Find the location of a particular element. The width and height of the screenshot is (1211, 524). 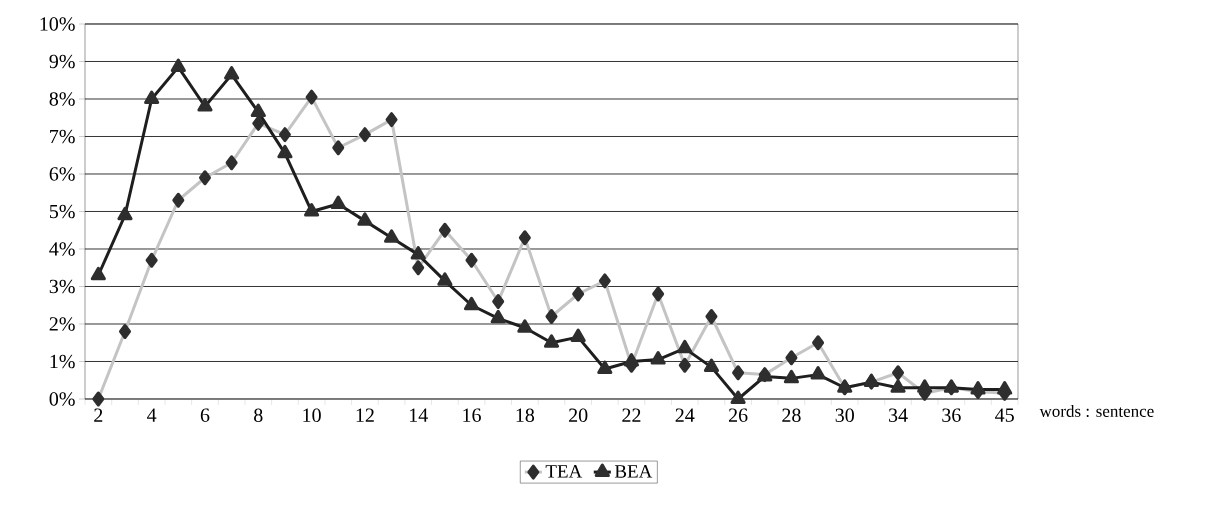

x-tick-label: 16 is located at coordinates (472, 415).